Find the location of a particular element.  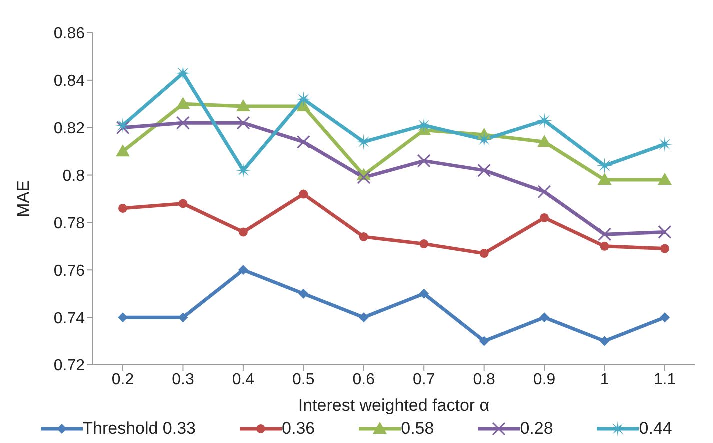

x-tick-label: 0.3 is located at coordinates (183, 379).